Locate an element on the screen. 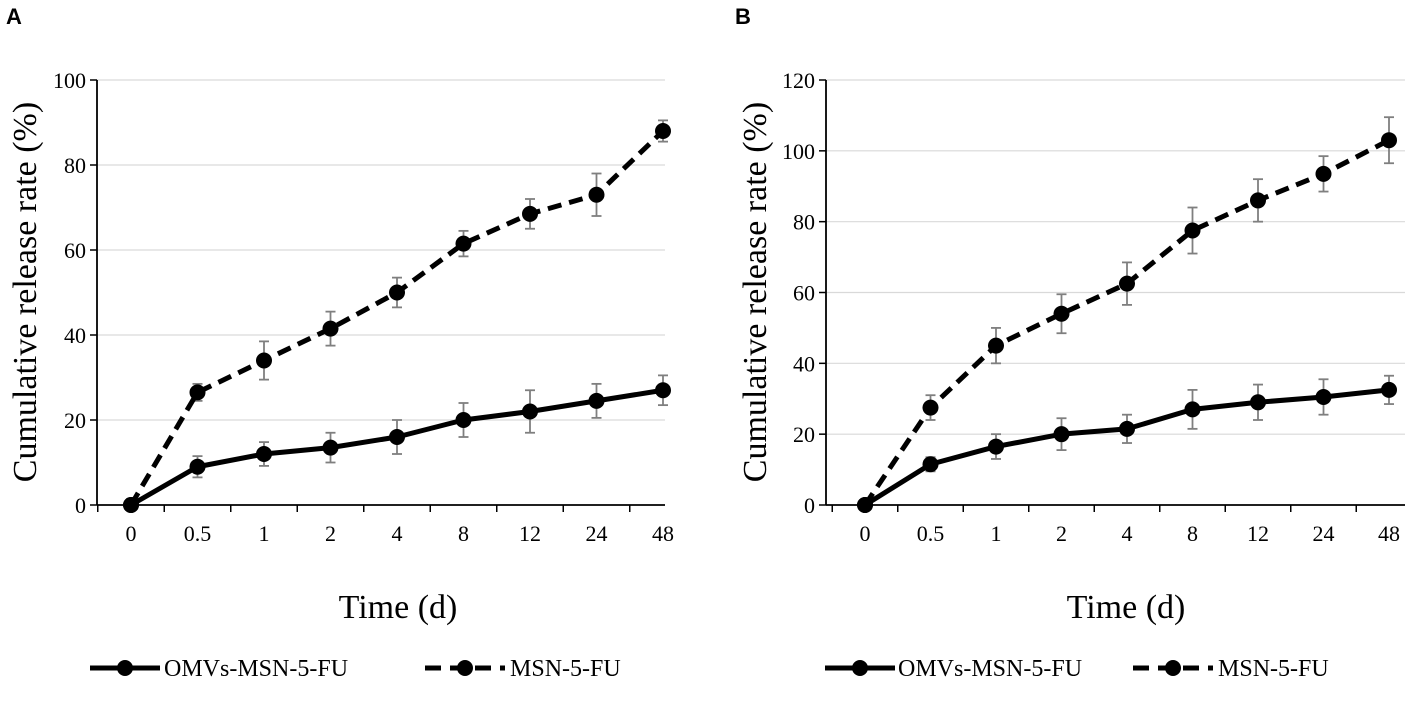  panel-b-x-tick-label-8: 8 is located at coordinates (1192, 533).